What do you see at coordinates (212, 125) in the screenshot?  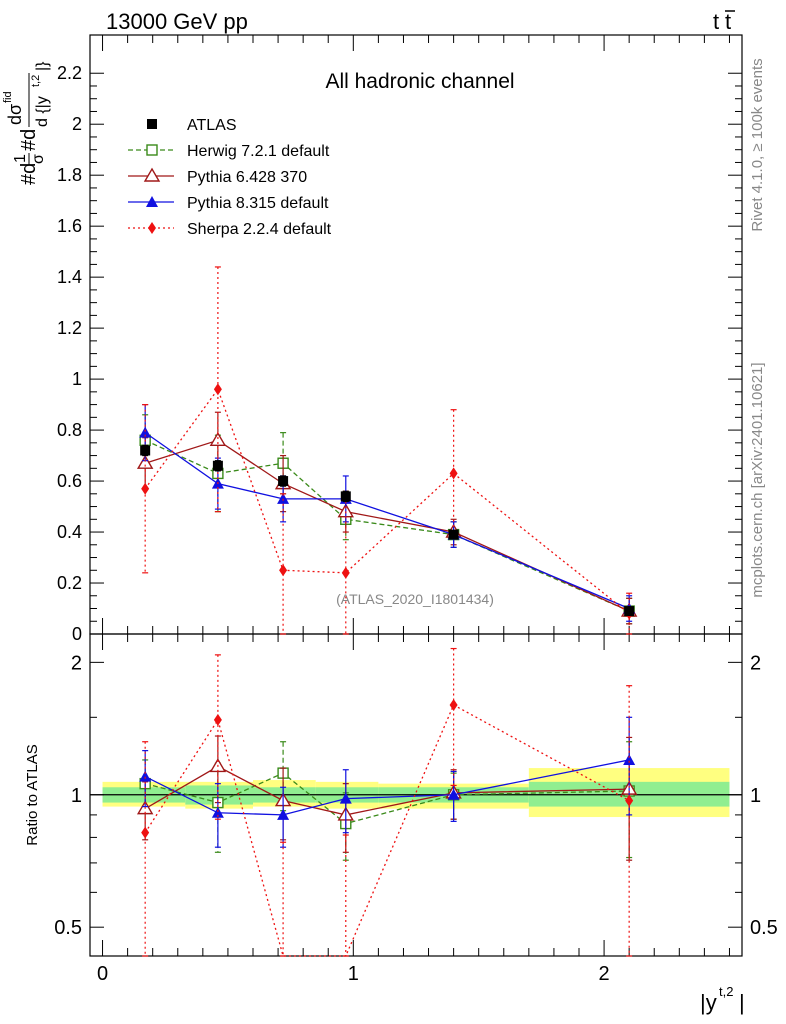 I see `legend-label-atlas: ATLAS` at bounding box center [212, 125].